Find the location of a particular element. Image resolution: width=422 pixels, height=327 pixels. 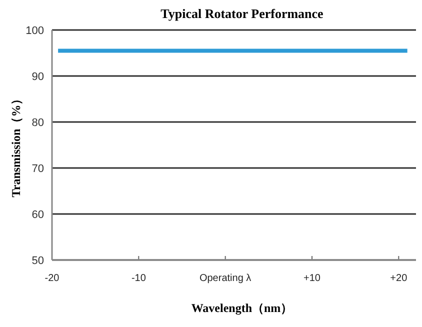

y-tick-label: 100 is located at coordinates (35, 31).